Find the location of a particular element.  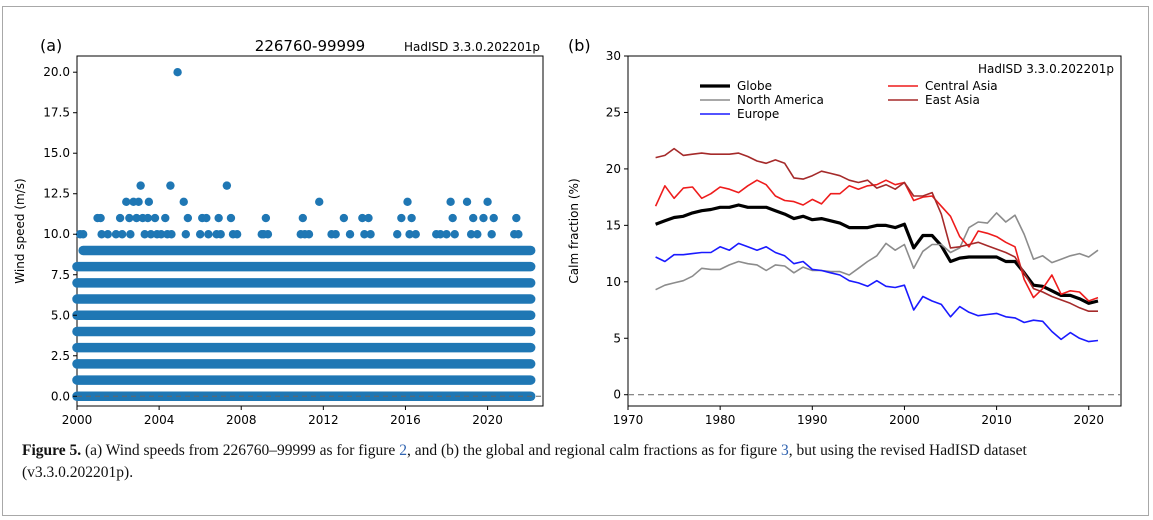

panel-b-yticks: 0 5 10 15 20 25 30 is located at coordinates (617, 225).